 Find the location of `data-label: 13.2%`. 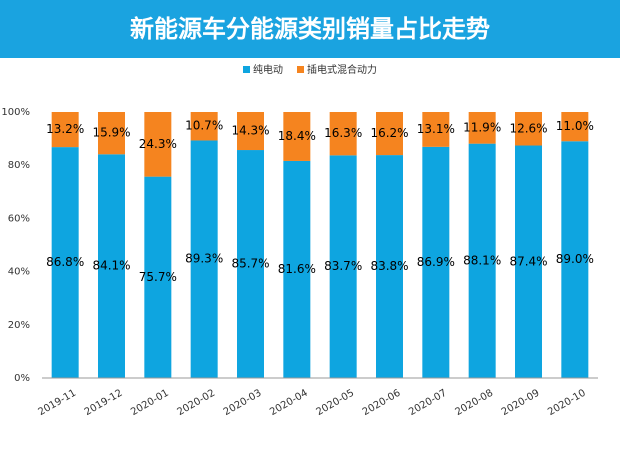

data-label: 13.2% is located at coordinates (65, 129).